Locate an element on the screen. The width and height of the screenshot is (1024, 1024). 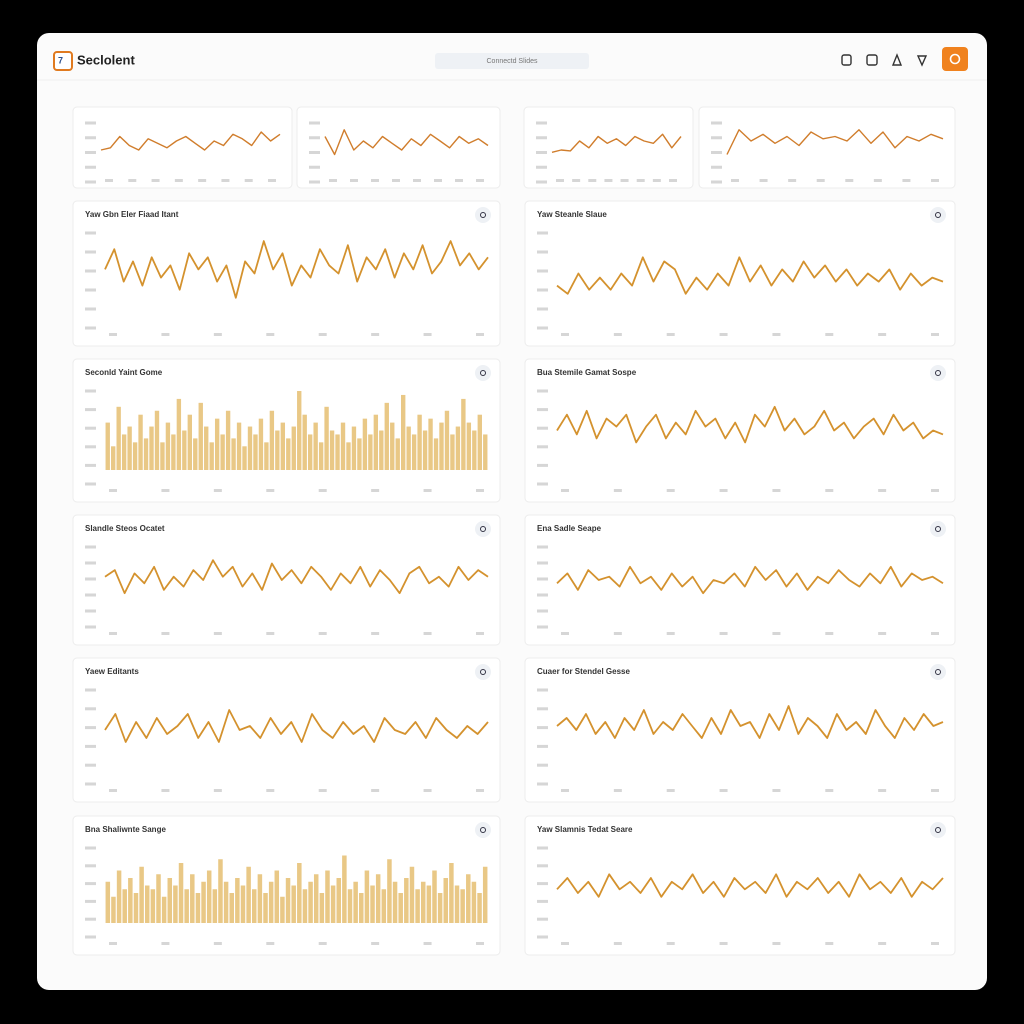
chart-title: Bua Stemile Gamat Sospe is located at coordinates (587, 372).